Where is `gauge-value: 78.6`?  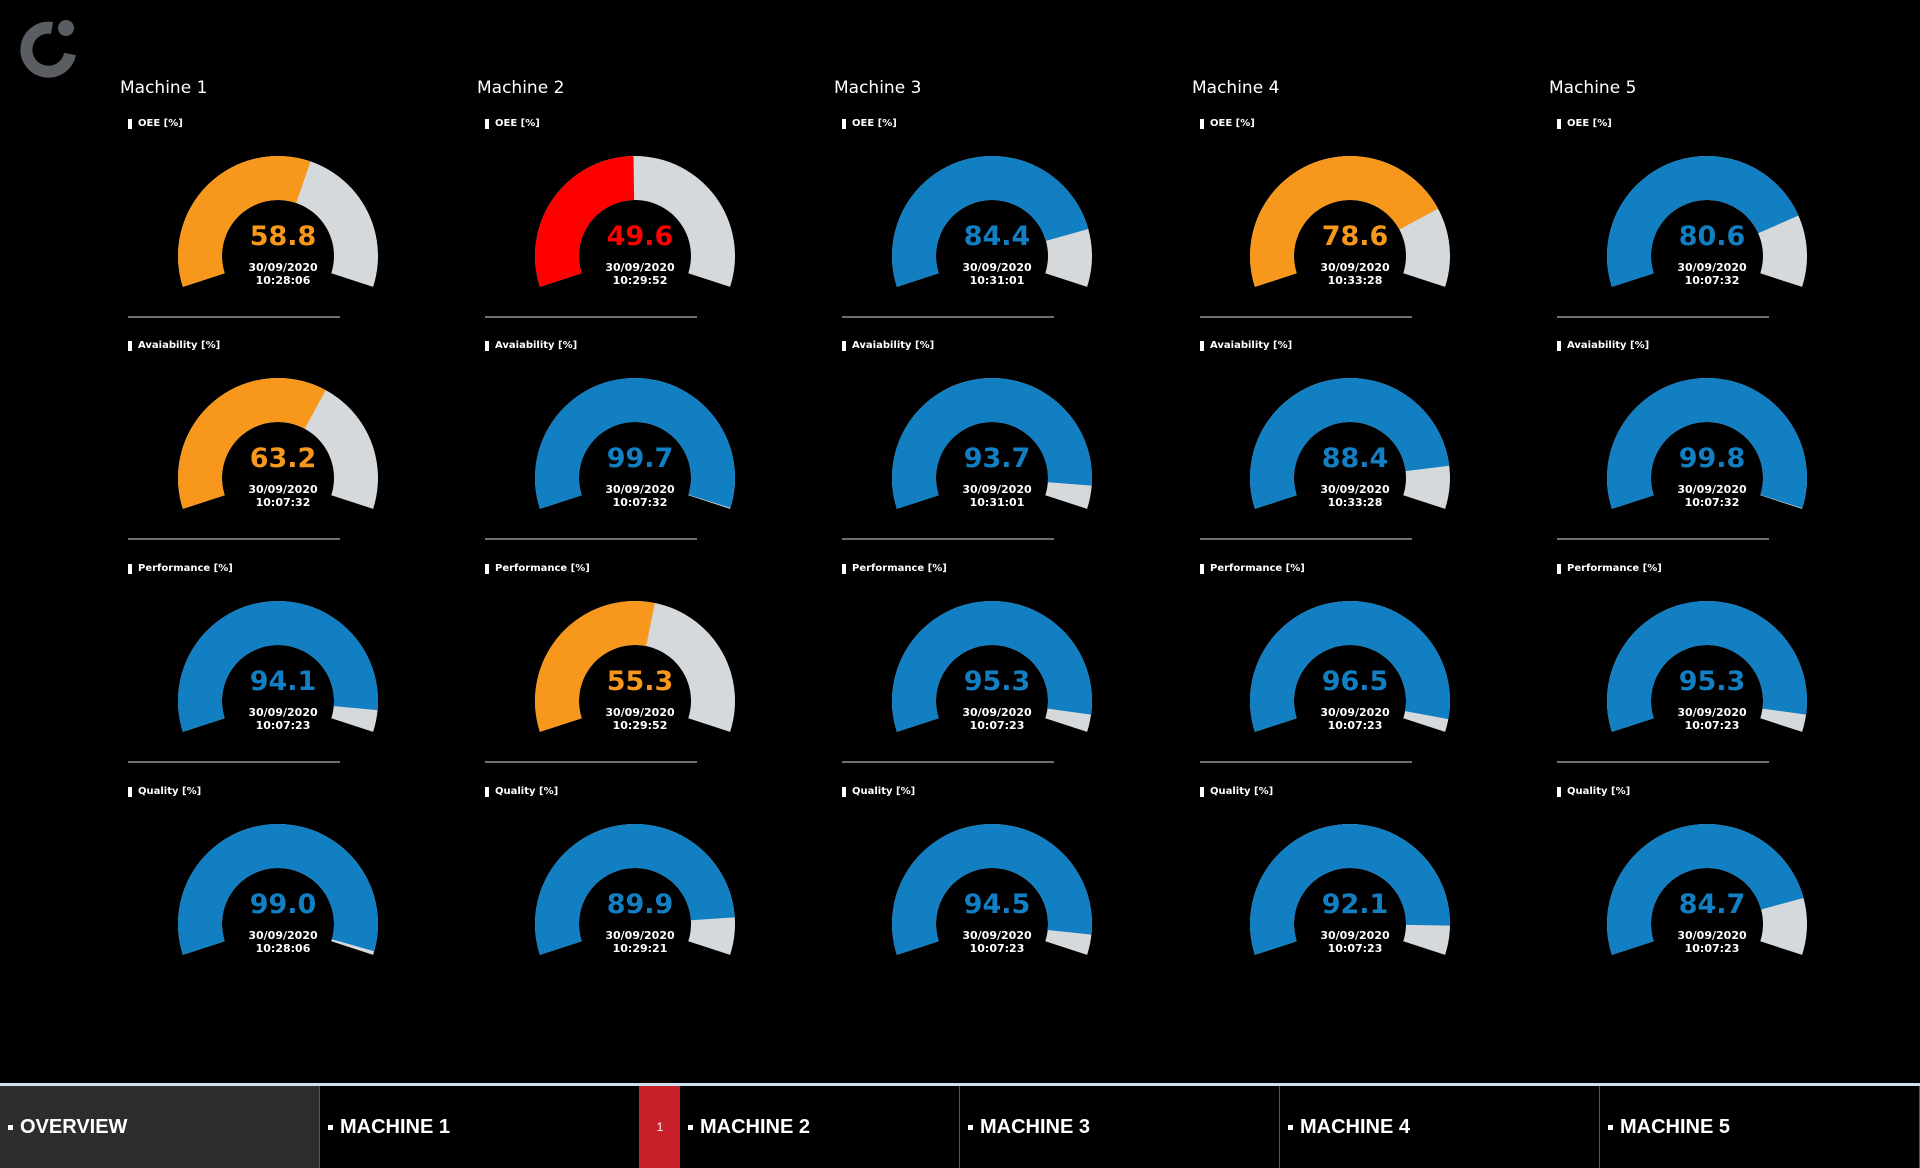 gauge-value: 78.6 is located at coordinates (1355, 236).